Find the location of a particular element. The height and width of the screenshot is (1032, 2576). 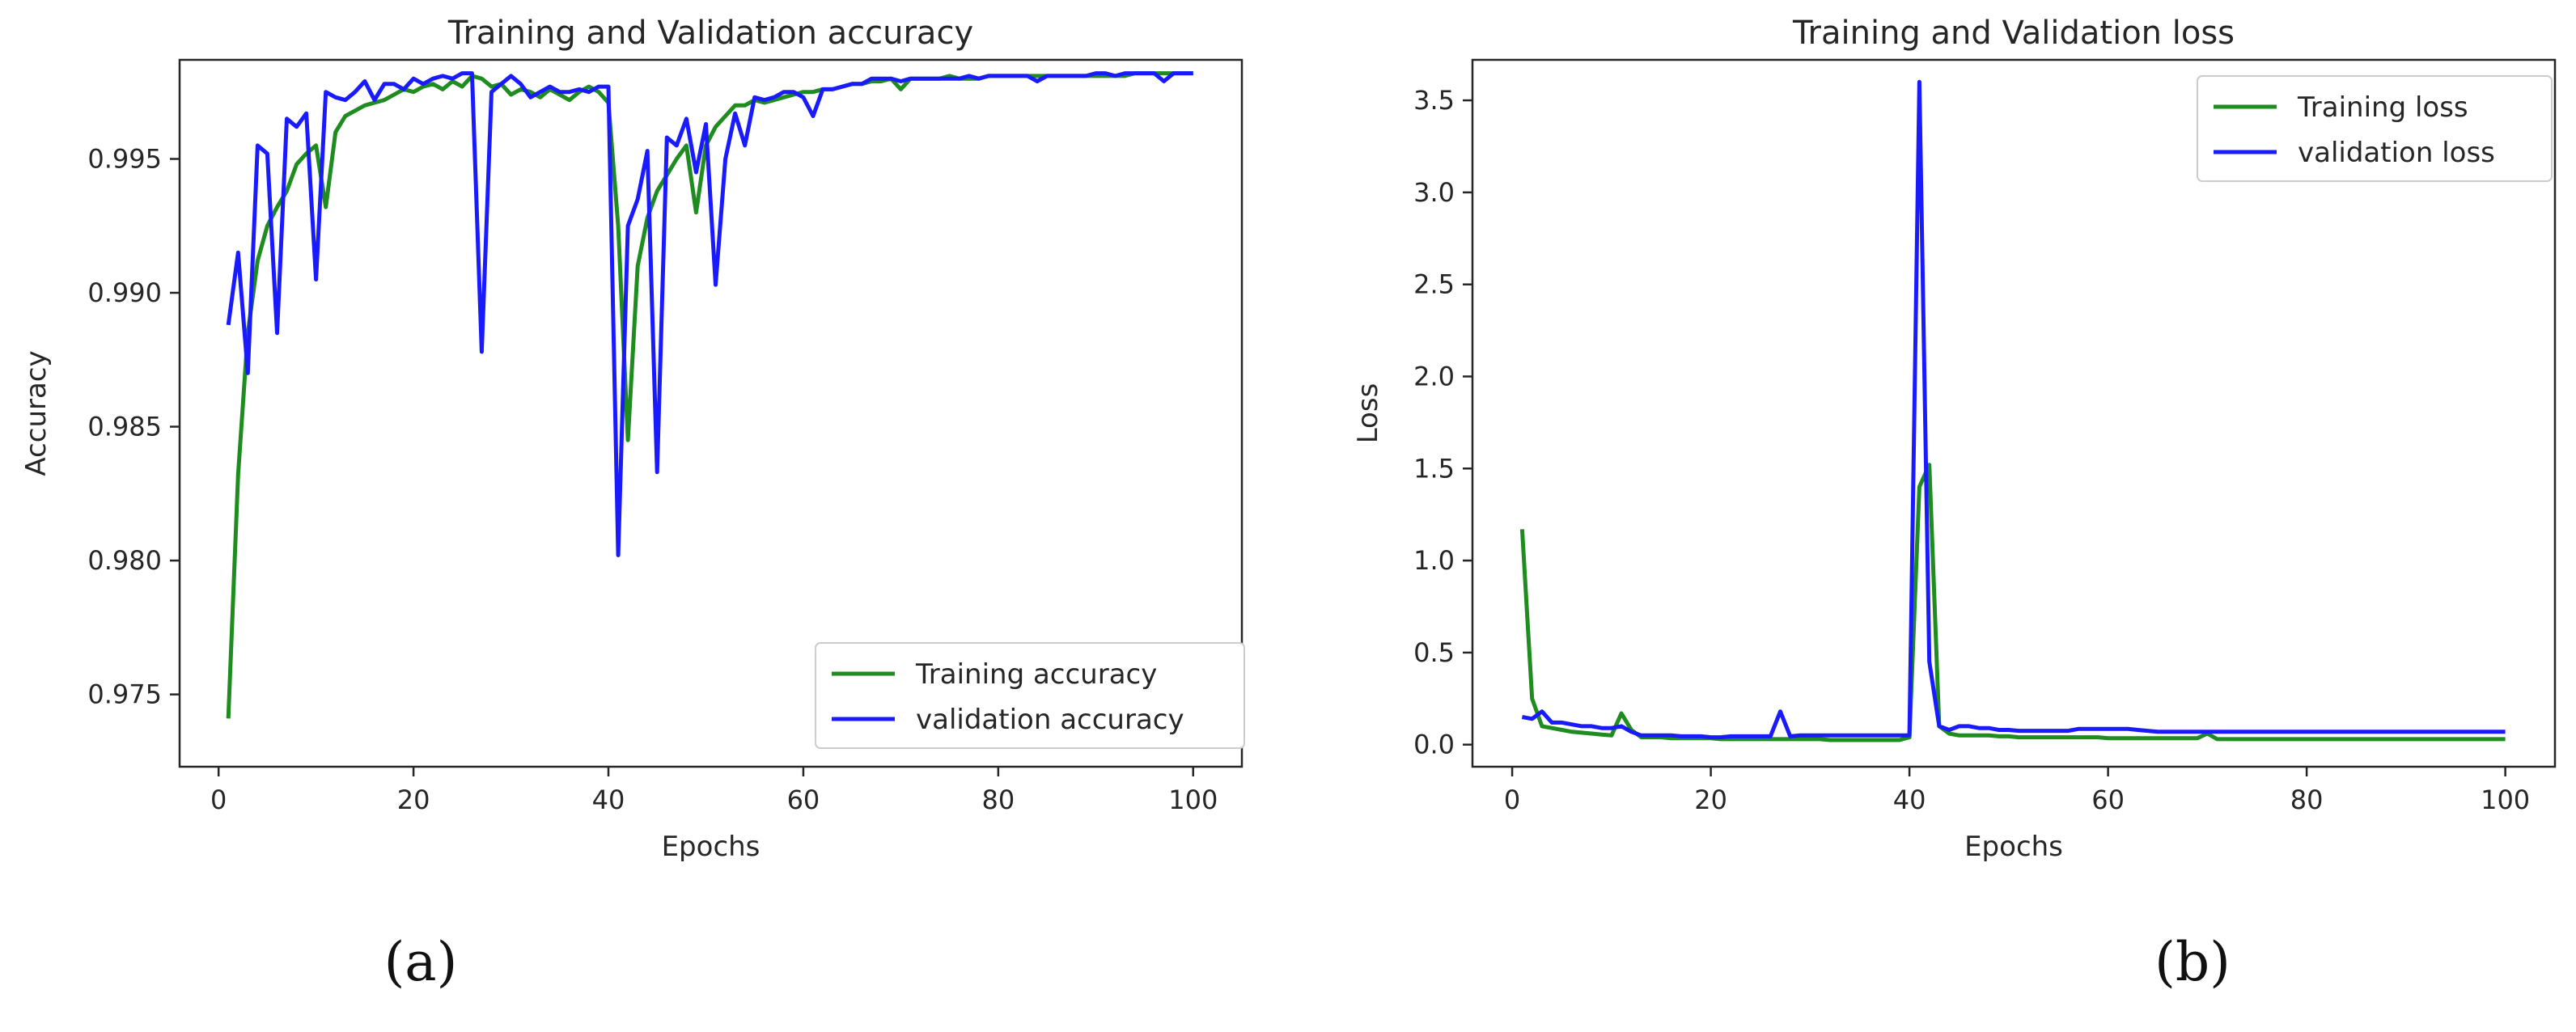

panel-label: (b) is located at coordinates (2192, 962).